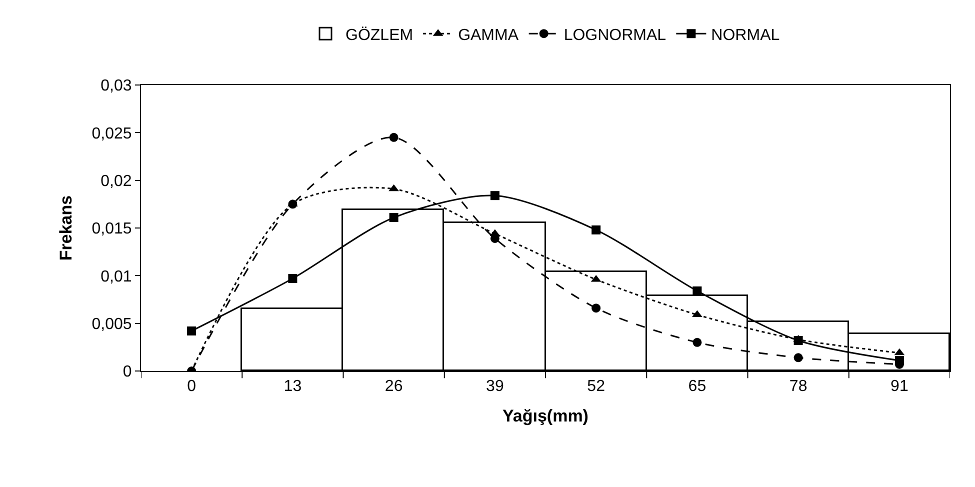  I want to click on x-tick-label: 91, so click(899, 387).